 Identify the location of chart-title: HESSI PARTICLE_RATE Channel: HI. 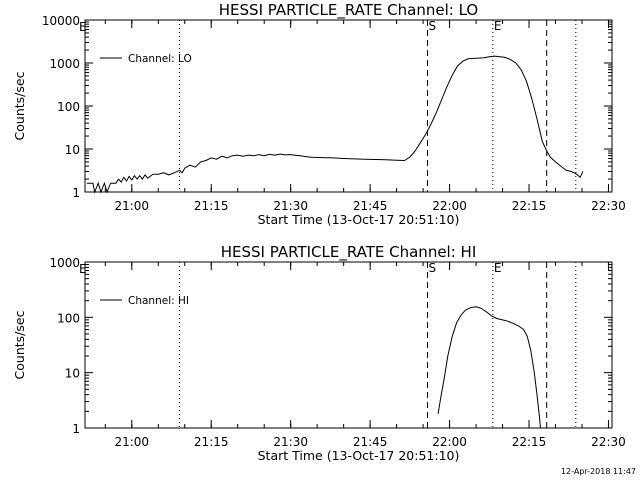
(349, 252).